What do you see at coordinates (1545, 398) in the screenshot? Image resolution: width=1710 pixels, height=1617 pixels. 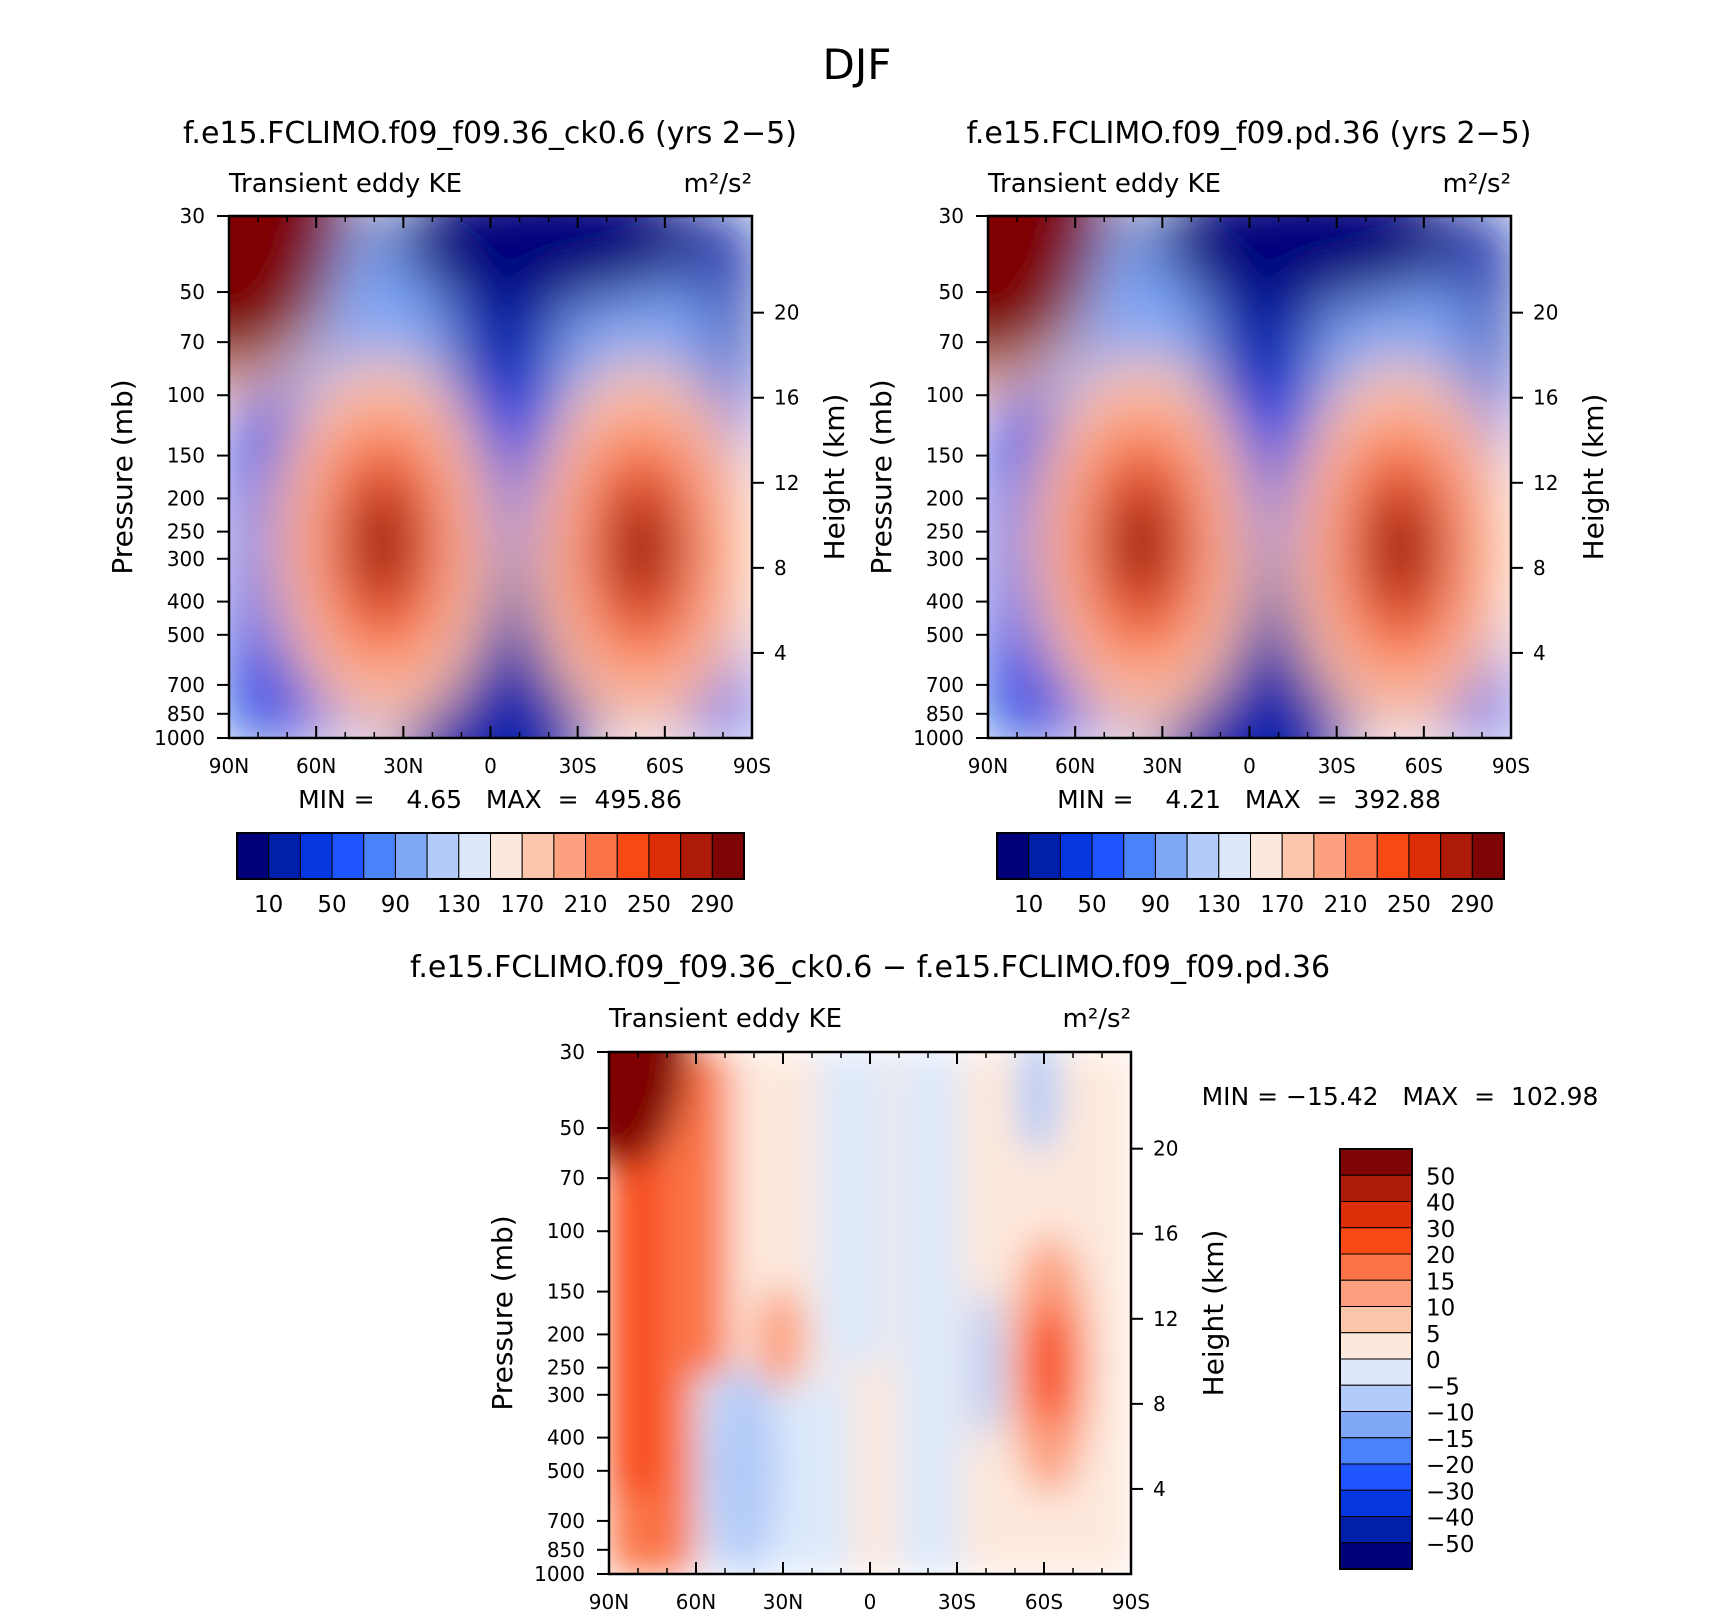 I see `y-right-tick-label: 16` at bounding box center [1545, 398].